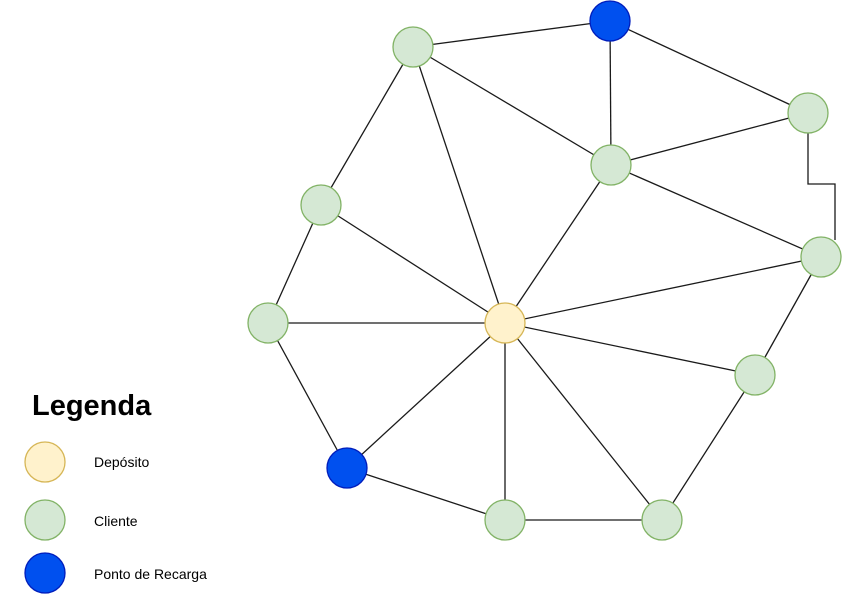  What do you see at coordinates (122, 462) in the screenshot?
I see `legend-label-deposito: Depósito` at bounding box center [122, 462].